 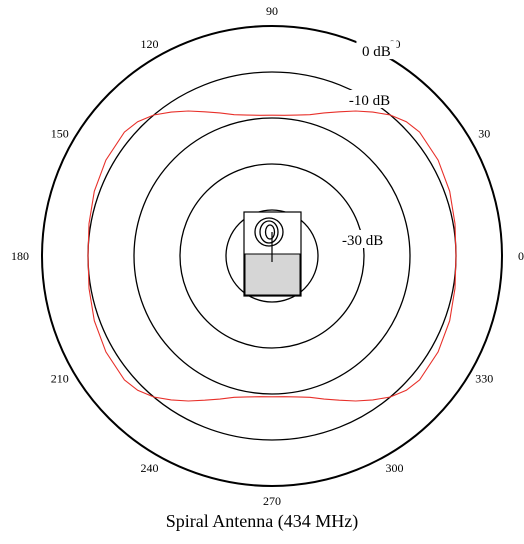 I want to click on spiral-middle, so click(x=269, y=232).